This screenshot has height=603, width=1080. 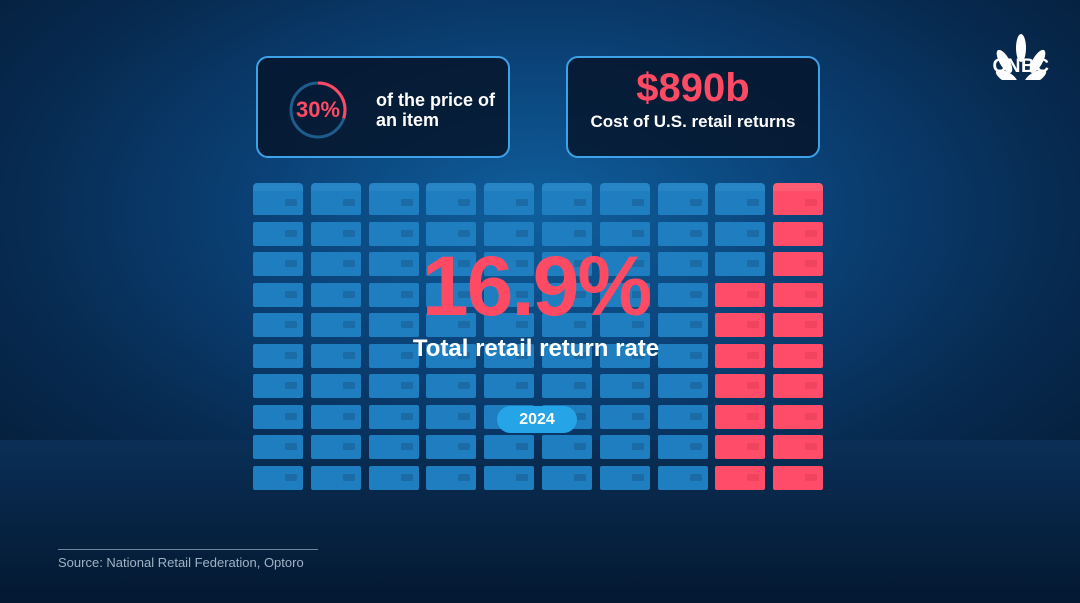 I want to click on cnbc-logo-text: CNBC, so click(x=1021, y=66).